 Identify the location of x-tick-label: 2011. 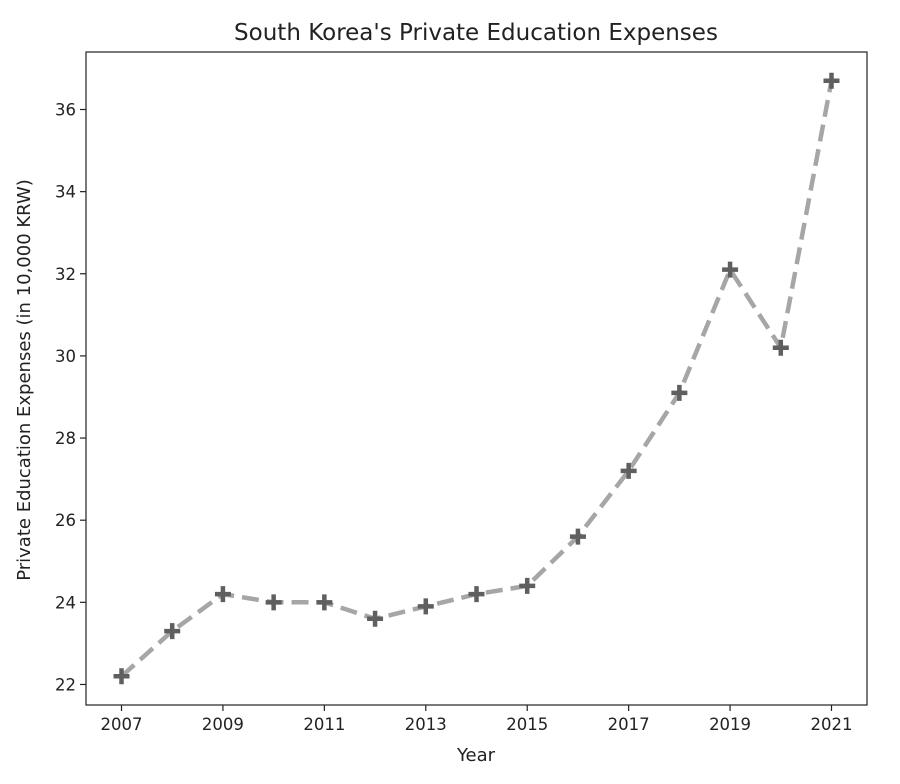
(324, 724).